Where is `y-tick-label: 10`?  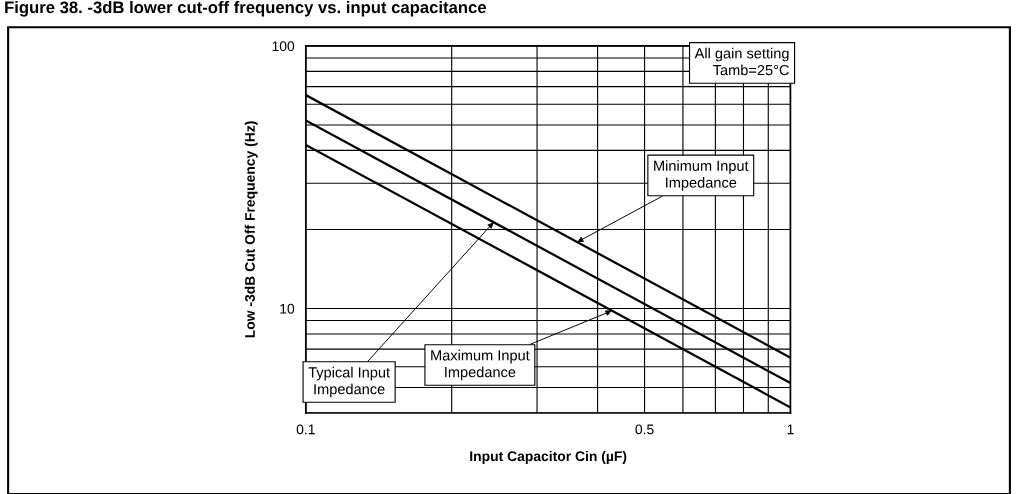
y-tick-label: 10 is located at coordinates (287, 308).